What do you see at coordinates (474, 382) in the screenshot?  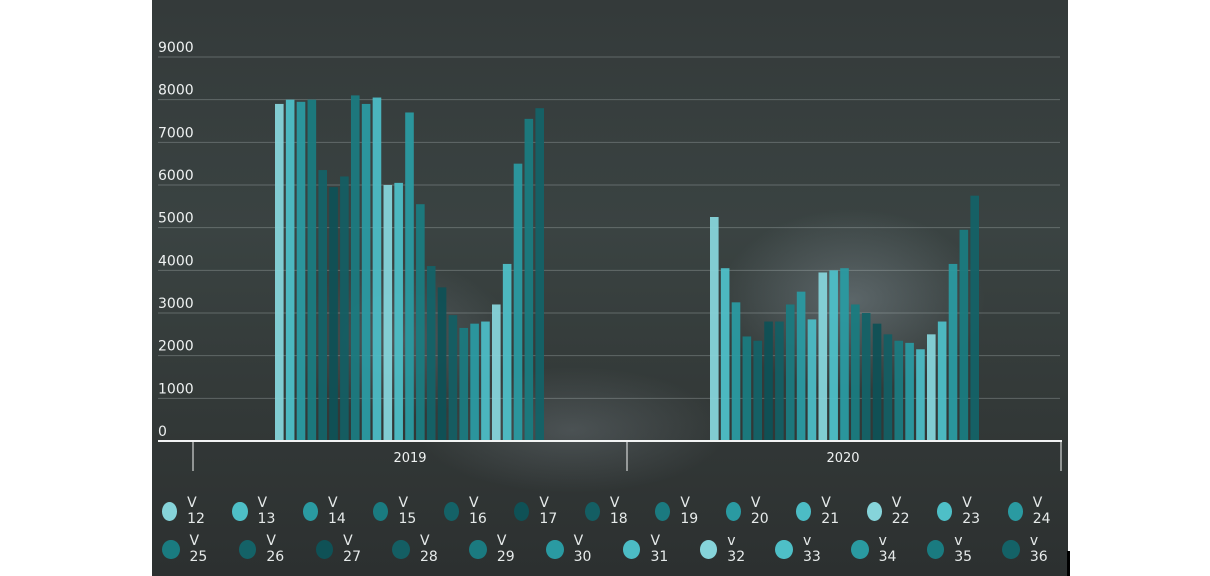 I see `bar-2019-v30` at bounding box center [474, 382].